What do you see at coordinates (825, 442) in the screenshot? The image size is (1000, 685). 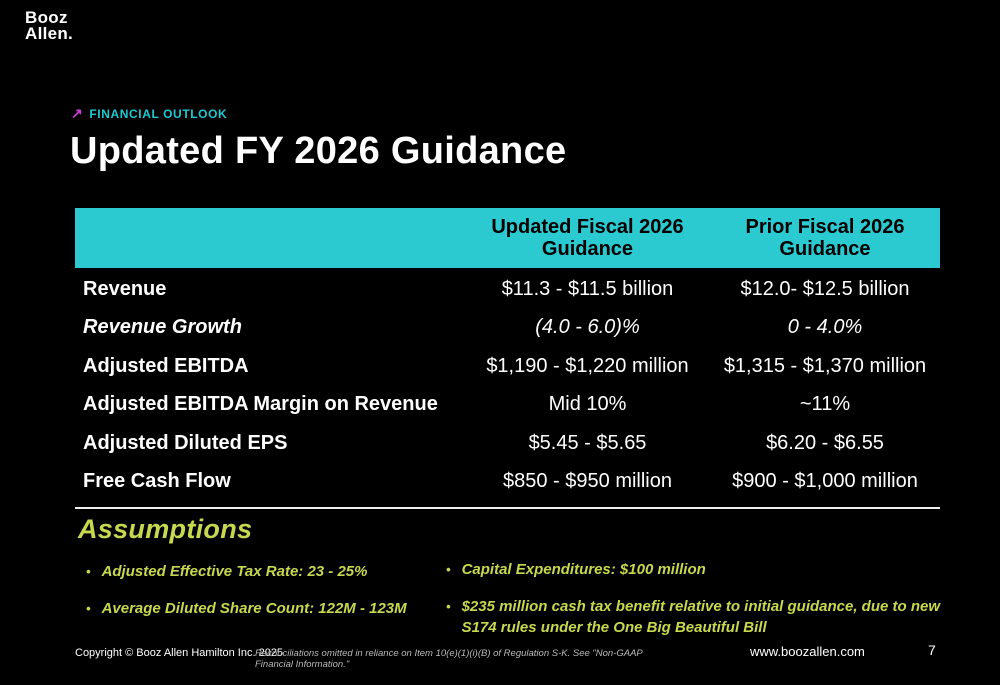 I see `row-prior-value: $6.20 - $6.55` at bounding box center [825, 442].